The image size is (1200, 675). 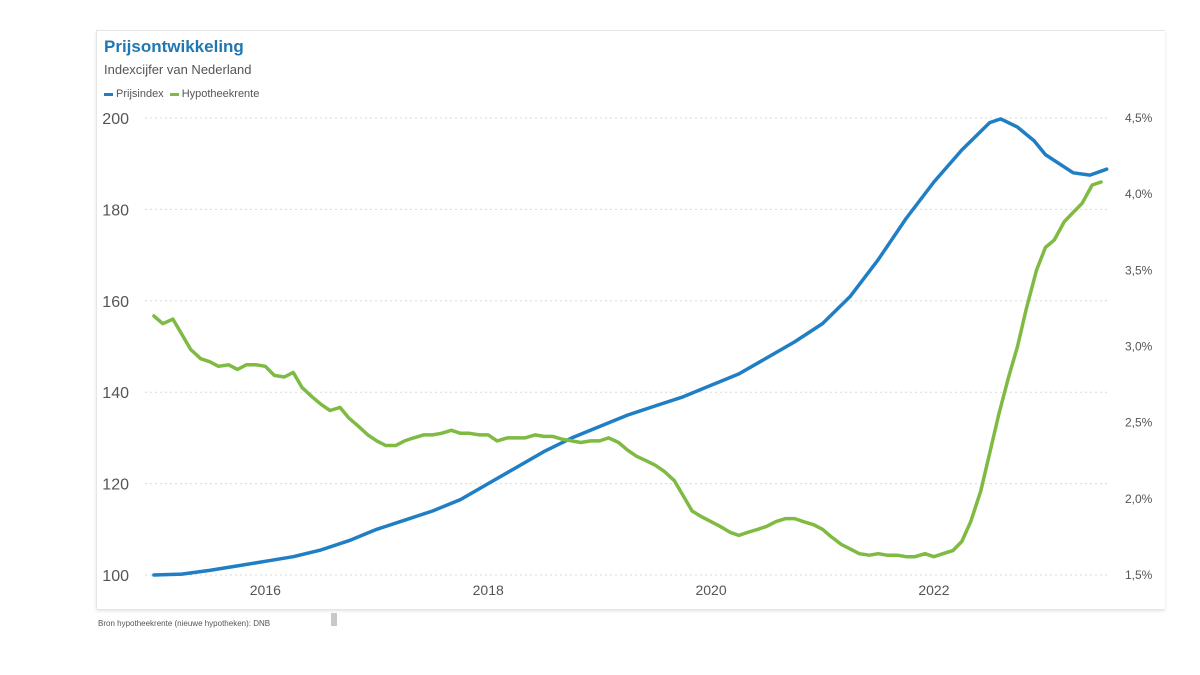 What do you see at coordinates (334, 619) in the screenshot?
I see `scroll-handle` at bounding box center [334, 619].